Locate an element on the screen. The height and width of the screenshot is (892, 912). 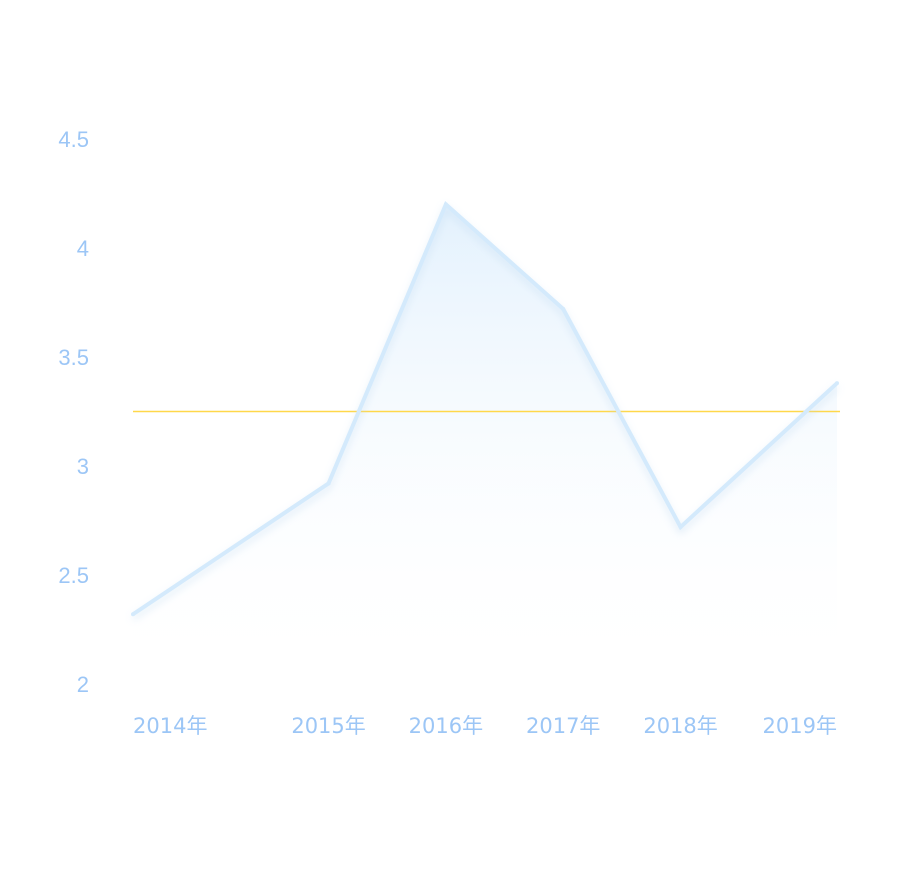
x-tick-label: 2017年 is located at coordinates (563, 726).